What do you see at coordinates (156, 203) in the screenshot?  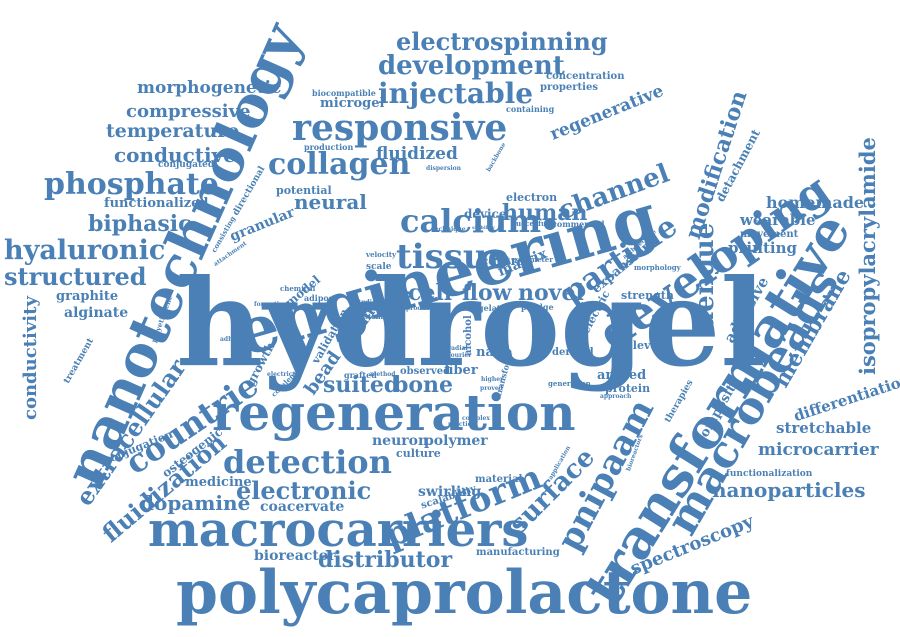 I see `word-functionalized: functionalized` at bounding box center [156, 203].